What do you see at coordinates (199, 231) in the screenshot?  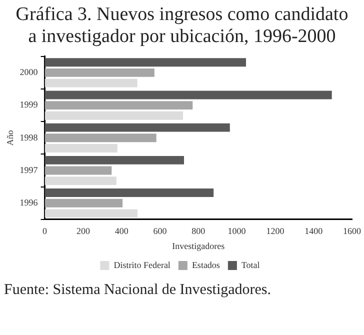 I see `x-tick-label: 800` at bounding box center [199, 231].